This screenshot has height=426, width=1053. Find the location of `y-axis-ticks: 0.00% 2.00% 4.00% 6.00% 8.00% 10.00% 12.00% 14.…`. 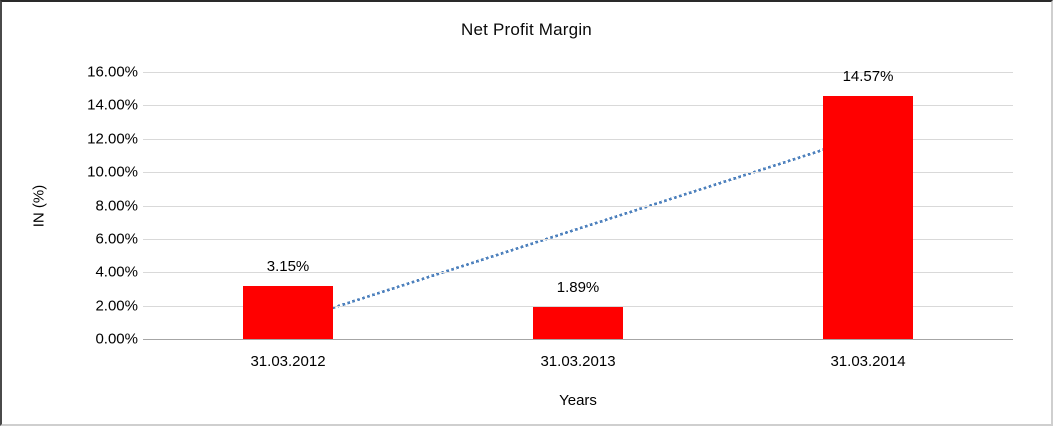

y-axis-ticks: 0.00% 2.00% 4.00% 6.00% 8.00% 10.00% 12.00% 14.… is located at coordinates (70, 206).